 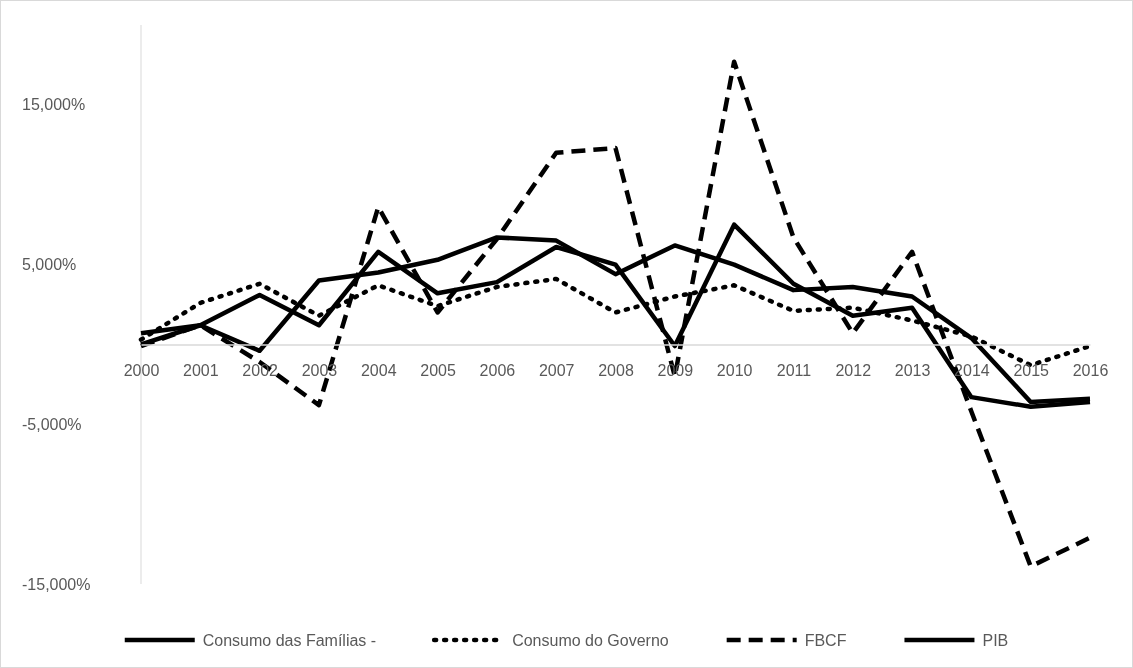 I want to click on x-tick-label: 2015, so click(x=1031, y=371).